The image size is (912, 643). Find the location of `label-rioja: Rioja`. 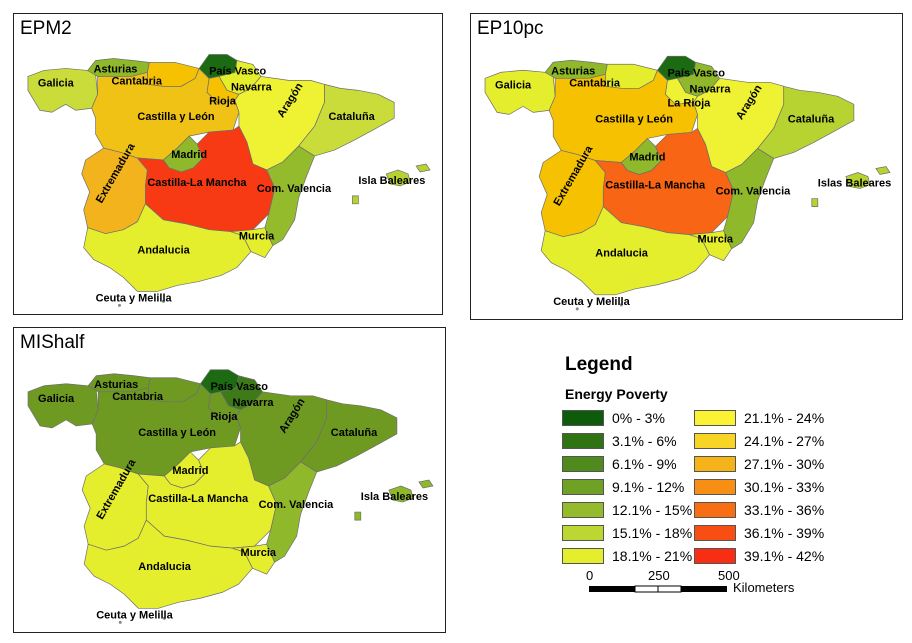

label-rioja: Rioja is located at coordinates (223, 101).